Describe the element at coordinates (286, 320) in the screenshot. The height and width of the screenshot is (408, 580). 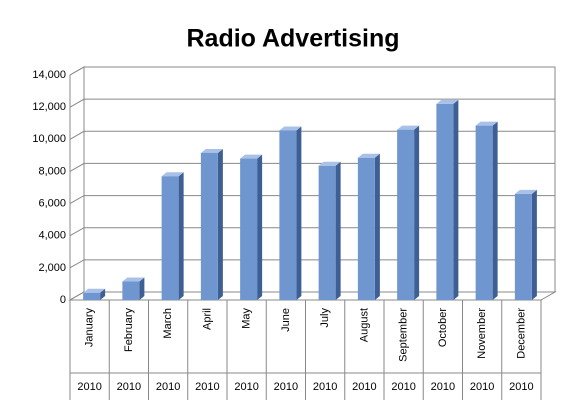
I see `x-tick-label: June` at that location.